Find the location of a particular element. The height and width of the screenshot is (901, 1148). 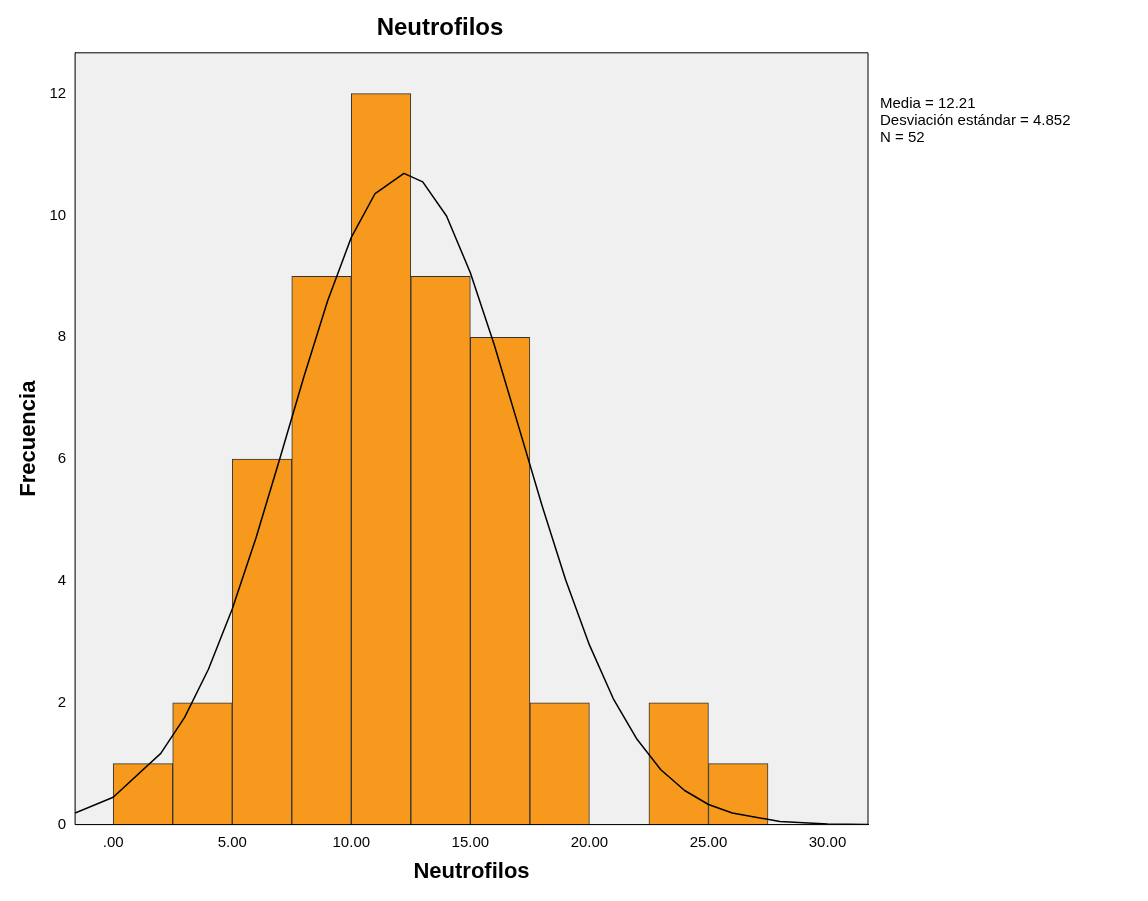

x-tick-label: 10.00 is located at coordinates (351, 841).